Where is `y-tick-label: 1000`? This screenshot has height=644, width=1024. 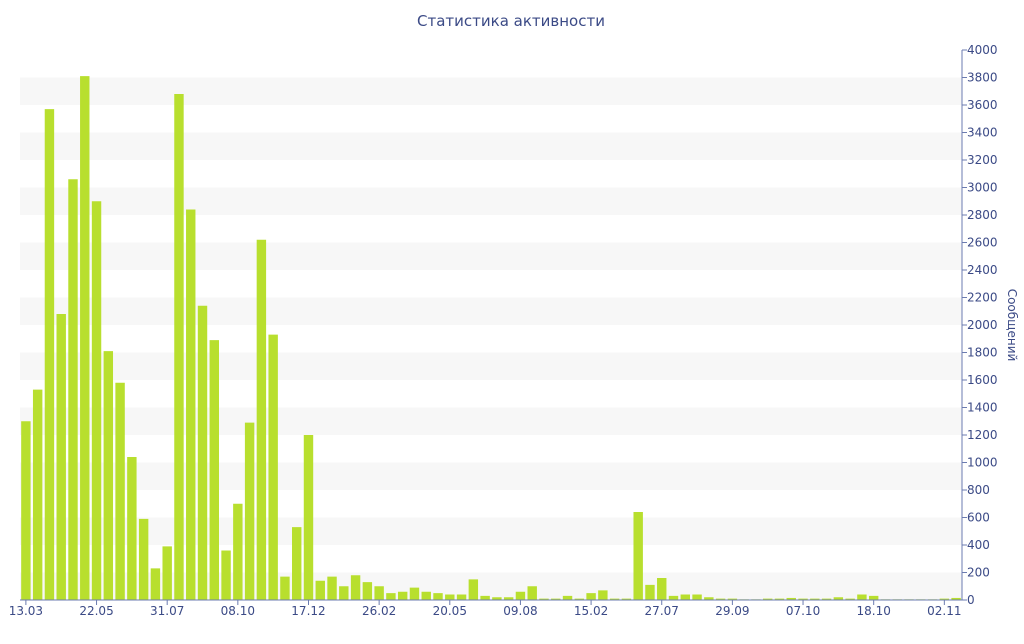
y-tick-label: 1000 is located at coordinates (982, 463).